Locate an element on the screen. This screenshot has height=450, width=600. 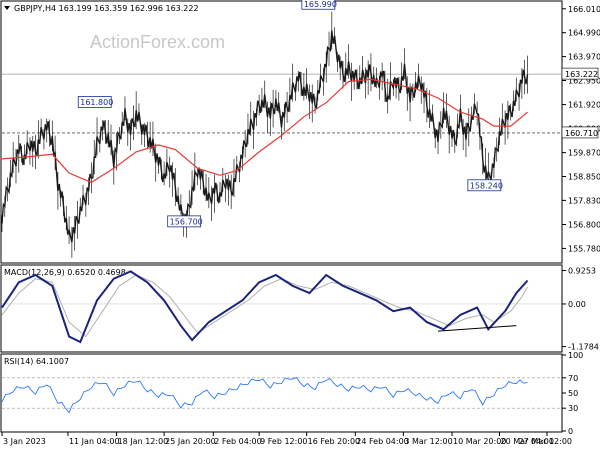
current-price-label: 163.222 is located at coordinates (581, 74).